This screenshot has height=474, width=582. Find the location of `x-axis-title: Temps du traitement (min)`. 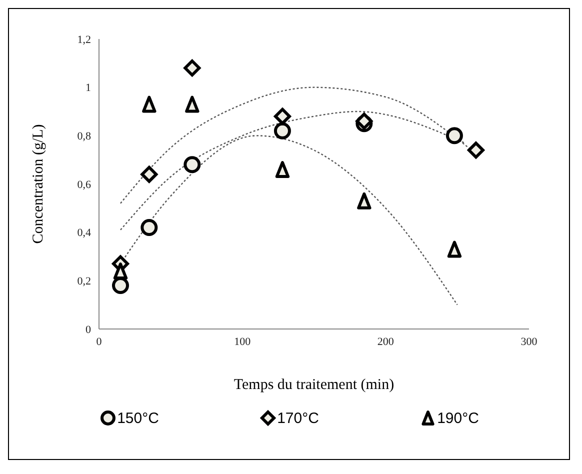

x-axis-title: Temps du traitement (min) is located at coordinates (314, 385).